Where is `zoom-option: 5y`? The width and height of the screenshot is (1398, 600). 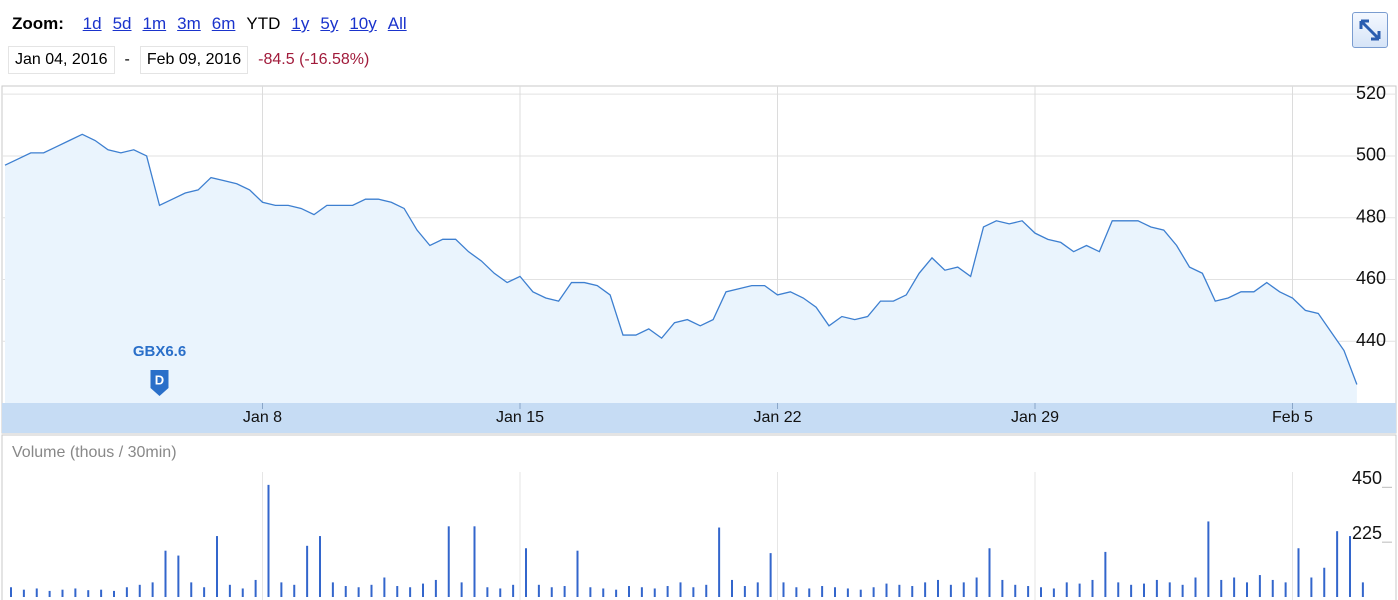 zoom-option: 5y is located at coordinates (329, 23).